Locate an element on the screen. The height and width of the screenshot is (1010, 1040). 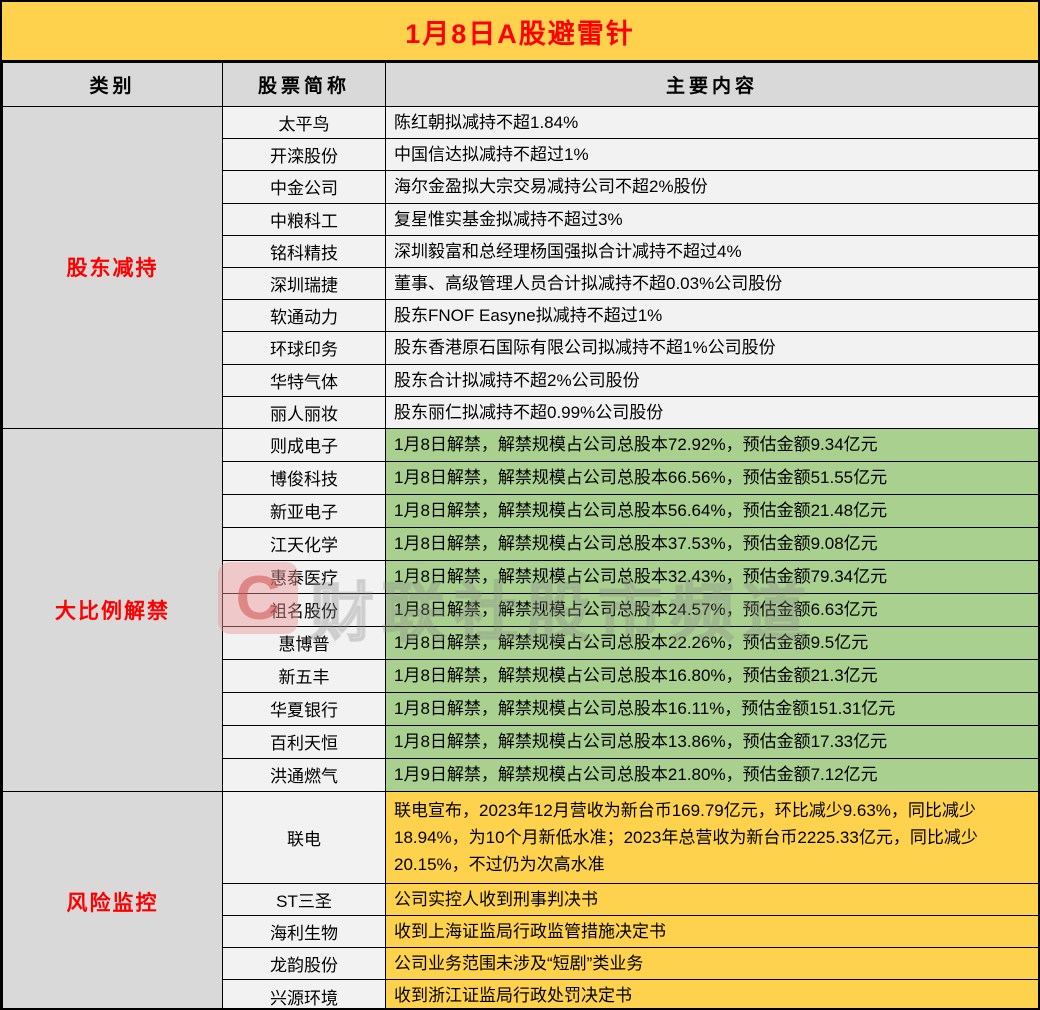
content-cell: 1月8日解禁，解禁规模占公司总股本56.64%，预估金额21.48亿元 is located at coordinates (711, 510).